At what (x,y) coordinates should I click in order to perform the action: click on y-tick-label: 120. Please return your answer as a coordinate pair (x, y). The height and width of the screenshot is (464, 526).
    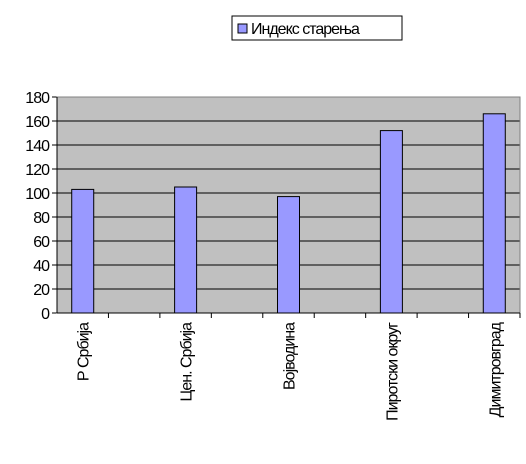
    Looking at the image, I should click on (37, 170).